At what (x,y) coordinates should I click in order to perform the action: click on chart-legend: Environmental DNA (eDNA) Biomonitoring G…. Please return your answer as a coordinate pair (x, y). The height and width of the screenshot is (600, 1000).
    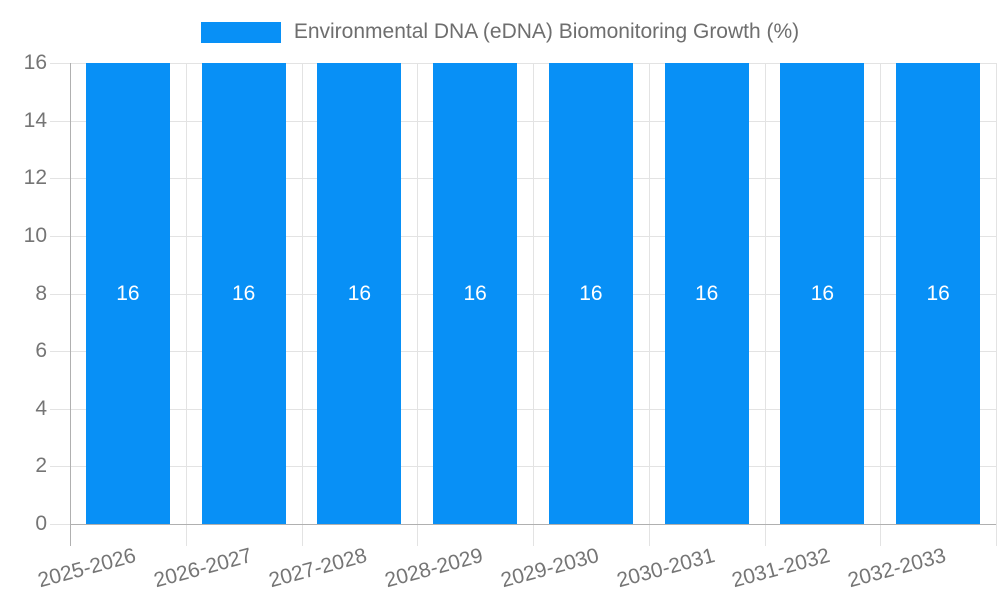
    Looking at the image, I should click on (500, 32).